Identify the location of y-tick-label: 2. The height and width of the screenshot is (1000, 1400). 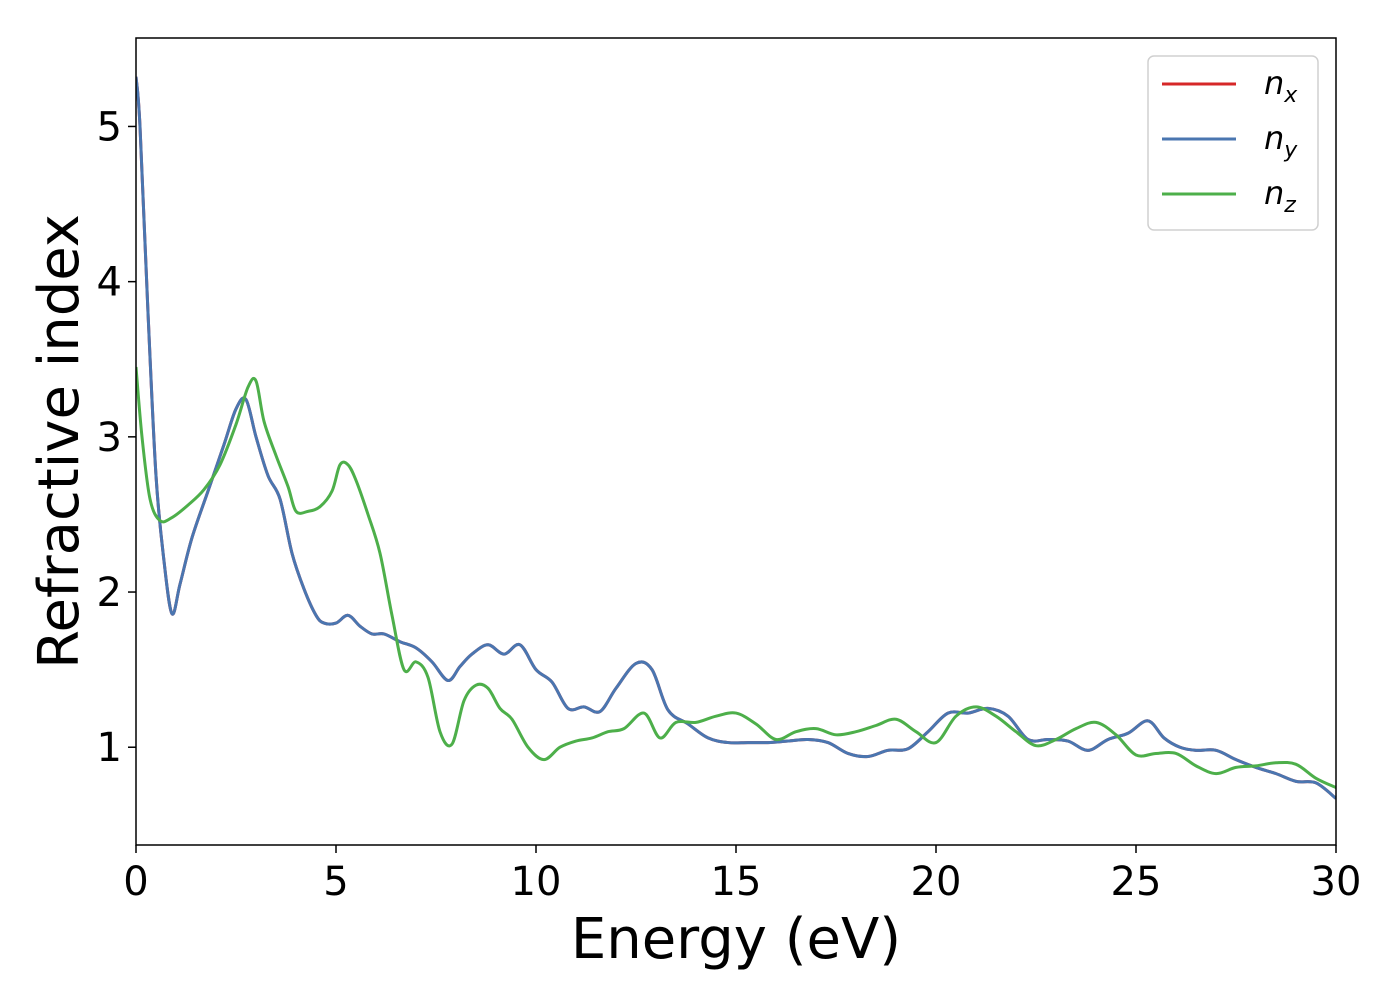
(109, 593).